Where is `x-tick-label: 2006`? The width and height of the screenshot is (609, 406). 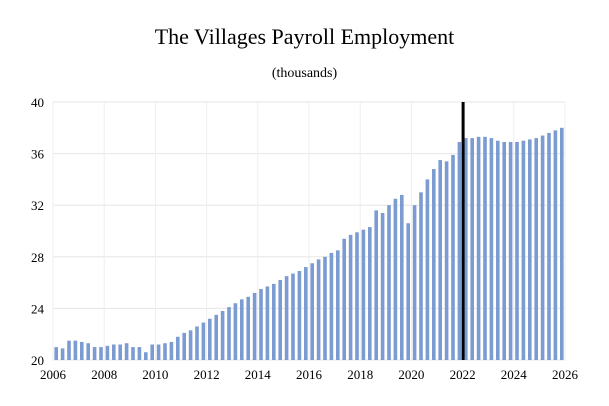
x-tick-label: 2006 is located at coordinates (53, 374).